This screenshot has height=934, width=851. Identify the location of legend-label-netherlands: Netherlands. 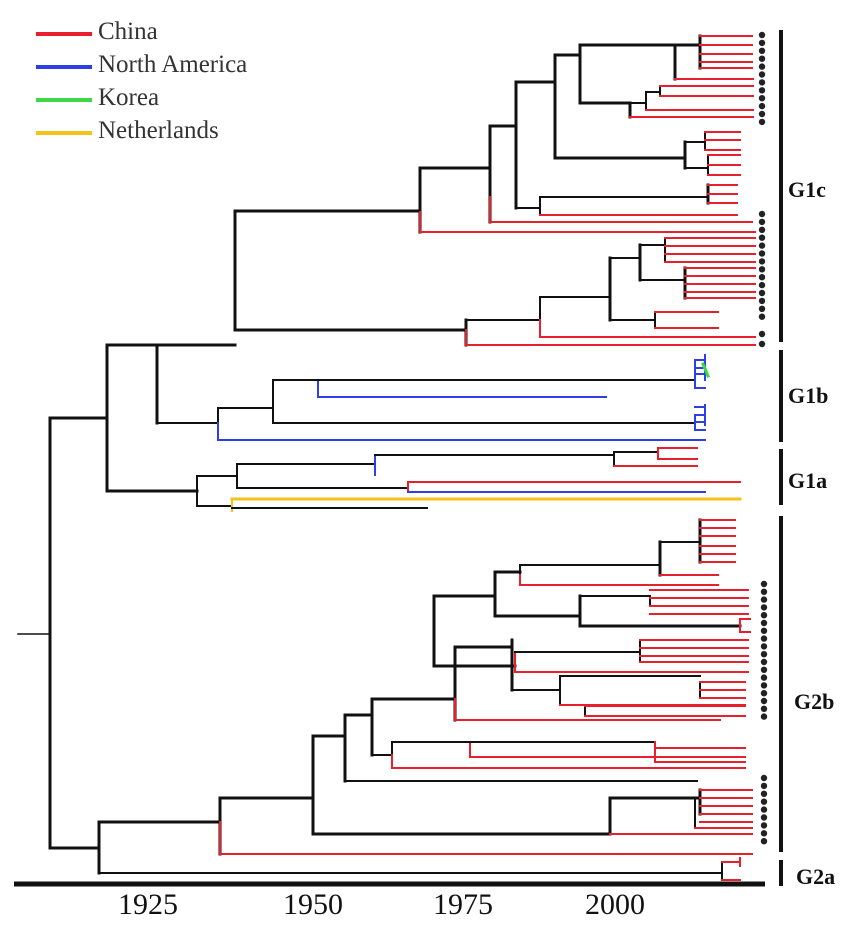
(158, 130).